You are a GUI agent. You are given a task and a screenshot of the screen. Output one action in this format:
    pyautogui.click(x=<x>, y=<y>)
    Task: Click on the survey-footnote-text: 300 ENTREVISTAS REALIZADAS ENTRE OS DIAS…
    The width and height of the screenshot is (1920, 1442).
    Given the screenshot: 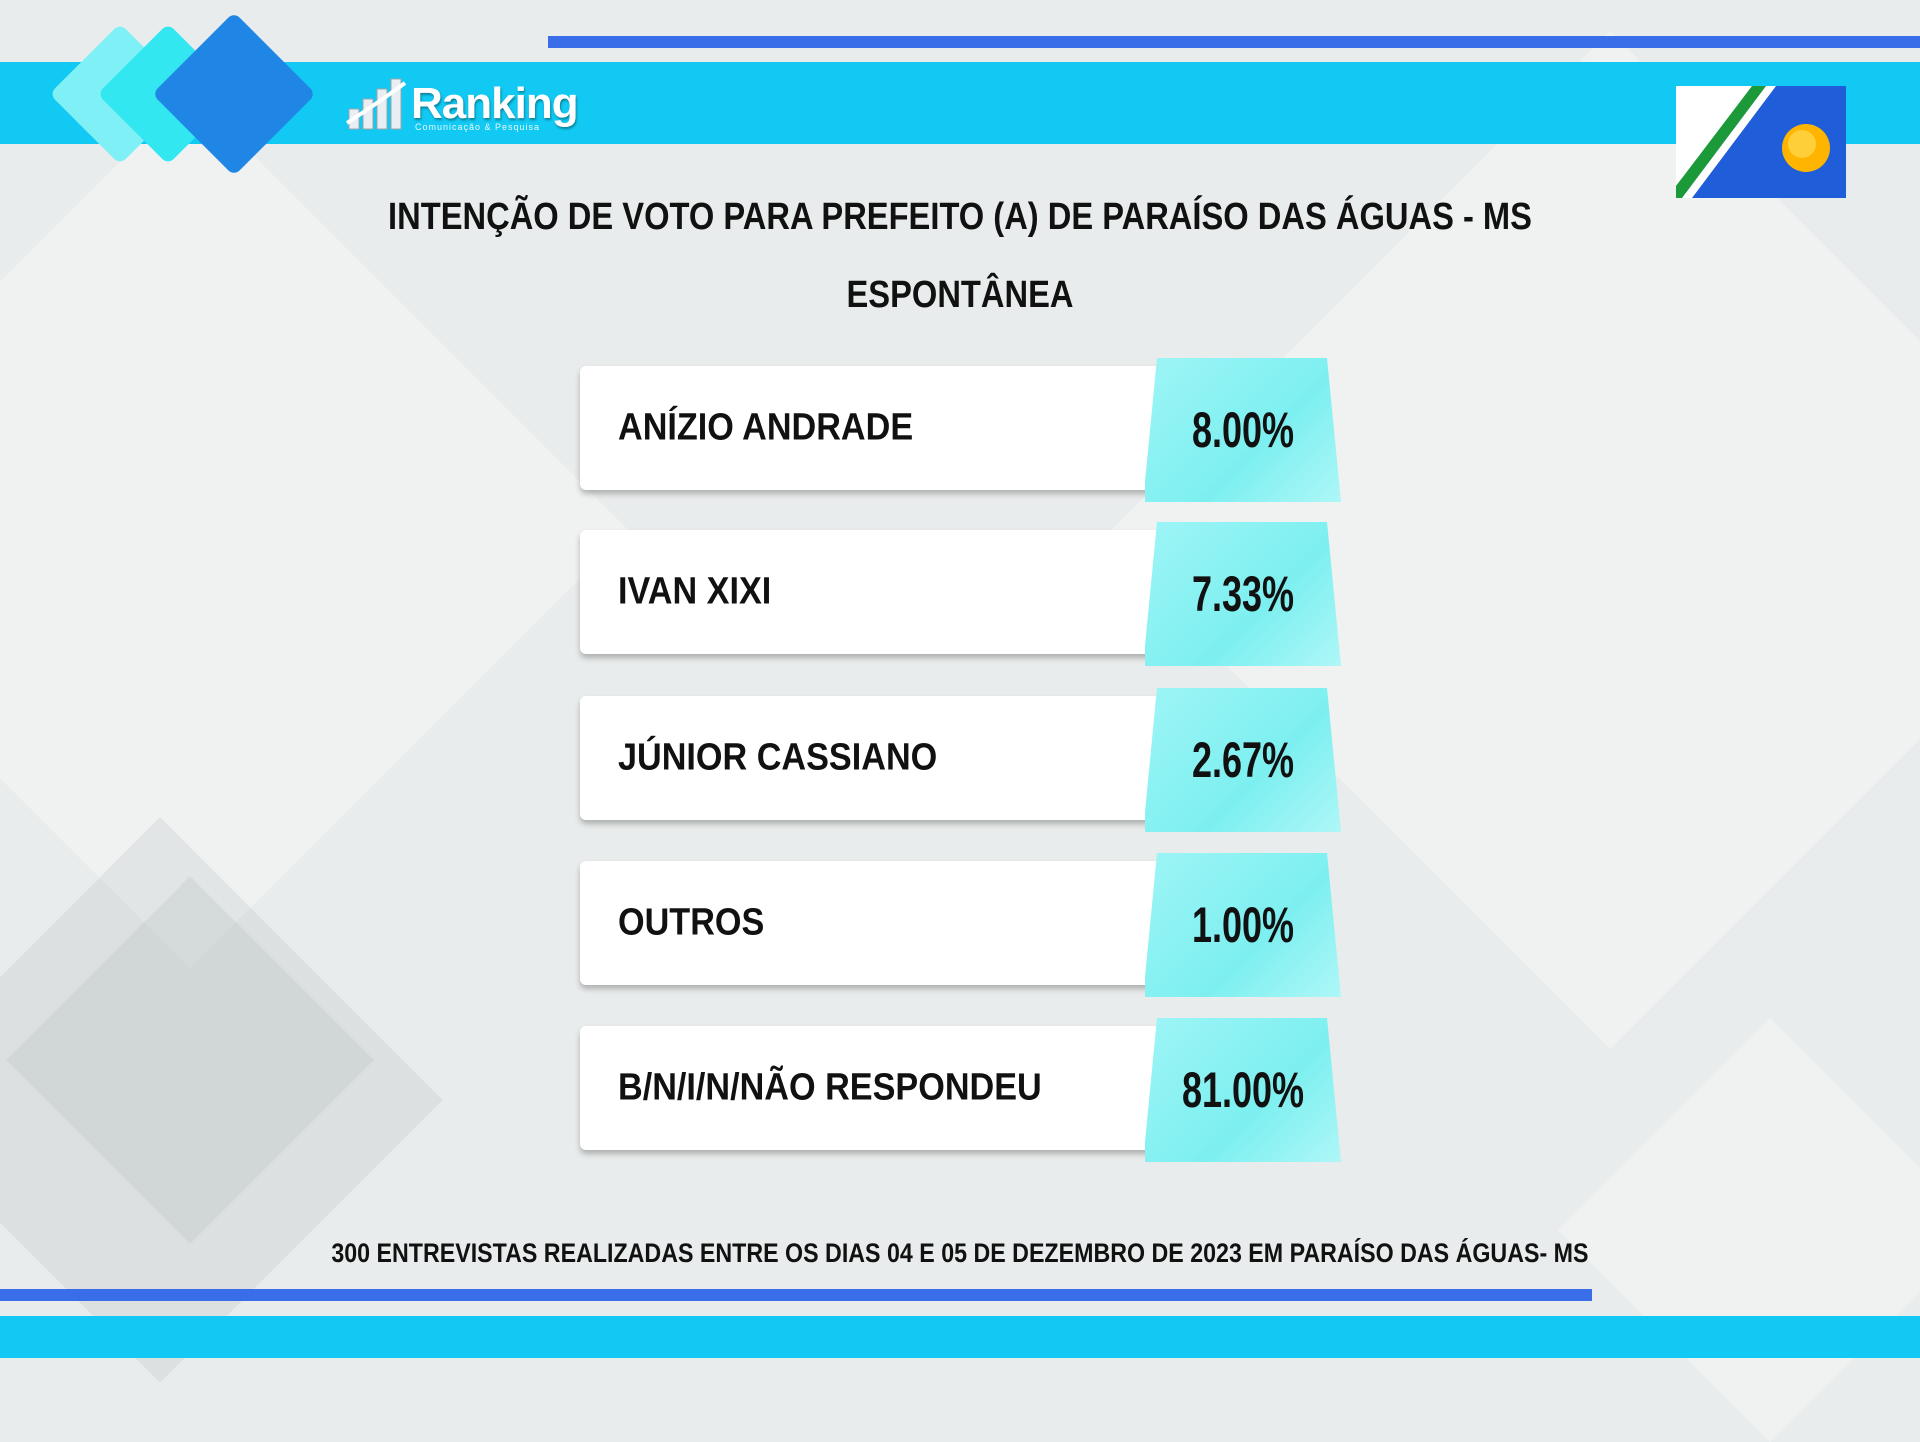 What is the action you would take?
    pyautogui.click(x=960, y=1253)
    